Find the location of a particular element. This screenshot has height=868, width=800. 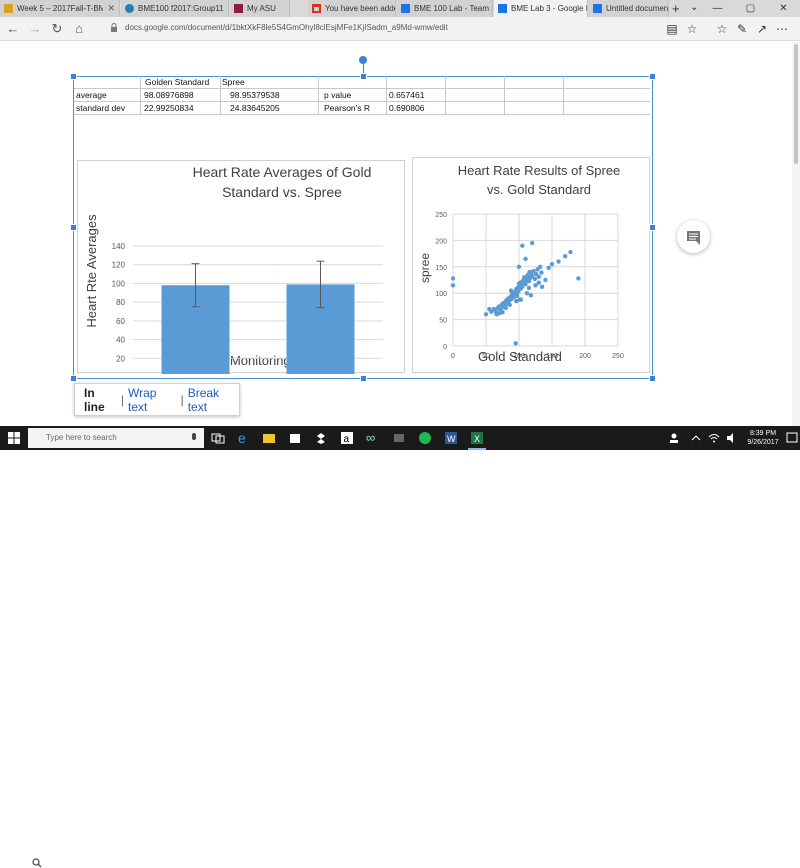

tab-list-chevron-icon: ⌄ is located at coordinates (694, 7).